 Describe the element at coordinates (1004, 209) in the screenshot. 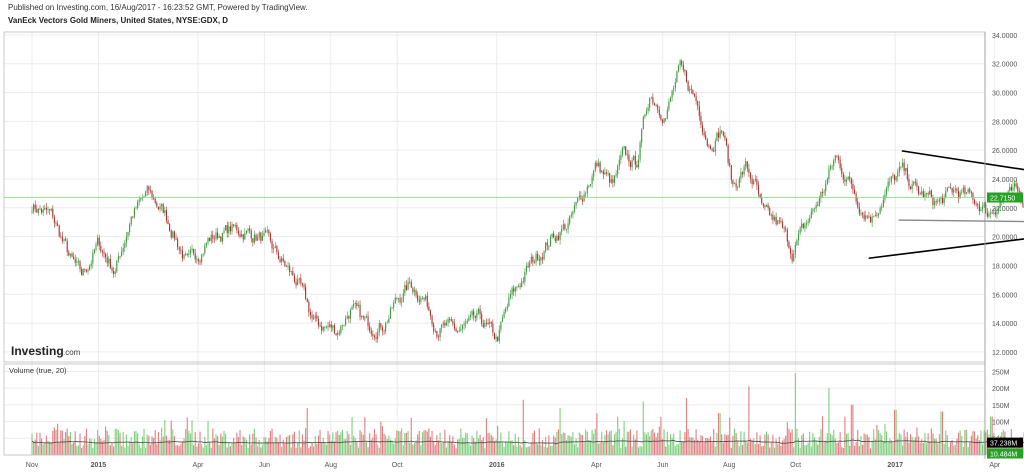

I see `price-tick-label: 22.0000` at that location.